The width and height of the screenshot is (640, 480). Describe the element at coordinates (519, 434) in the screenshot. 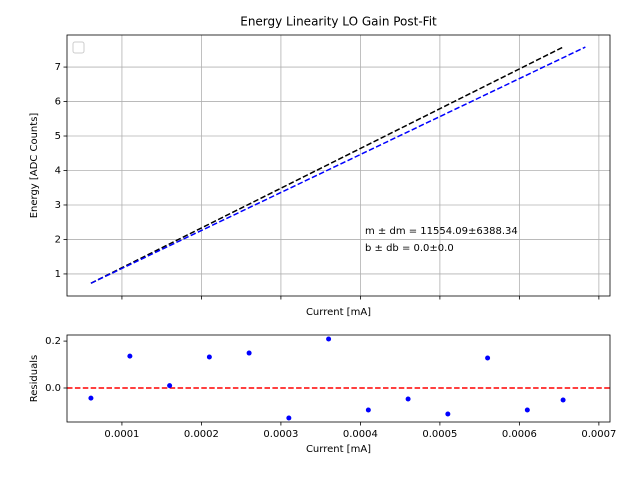

I see `x-tick-label: 0.0006` at that location.